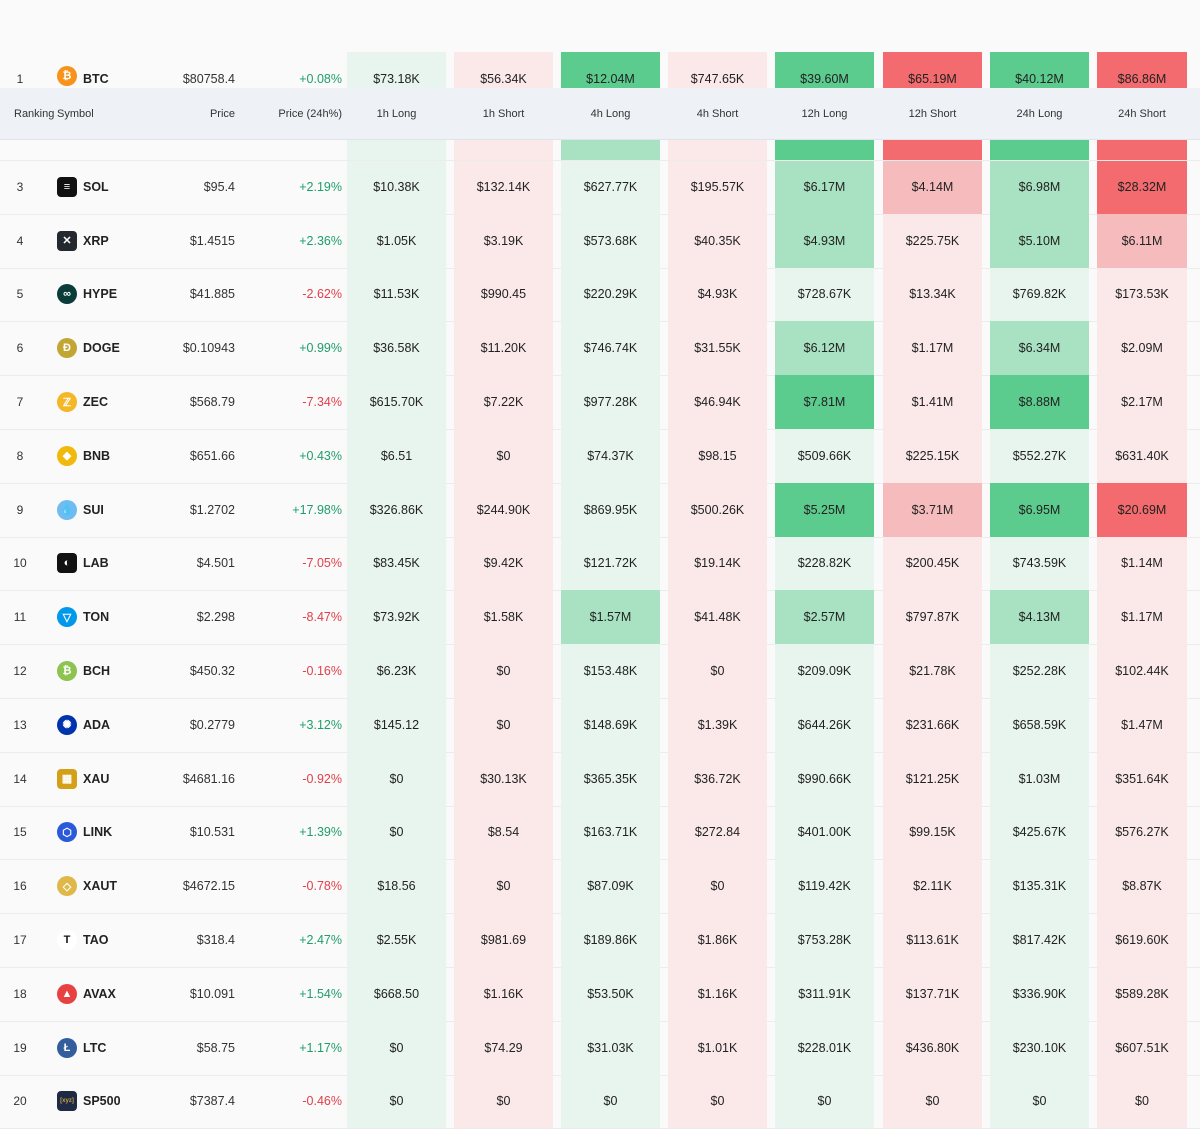 The height and width of the screenshot is (1129, 1200). What do you see at coordinates (212, 724) in the screenshot?
I see `price-cell: $0.2779` at bounding box center [212, 724].